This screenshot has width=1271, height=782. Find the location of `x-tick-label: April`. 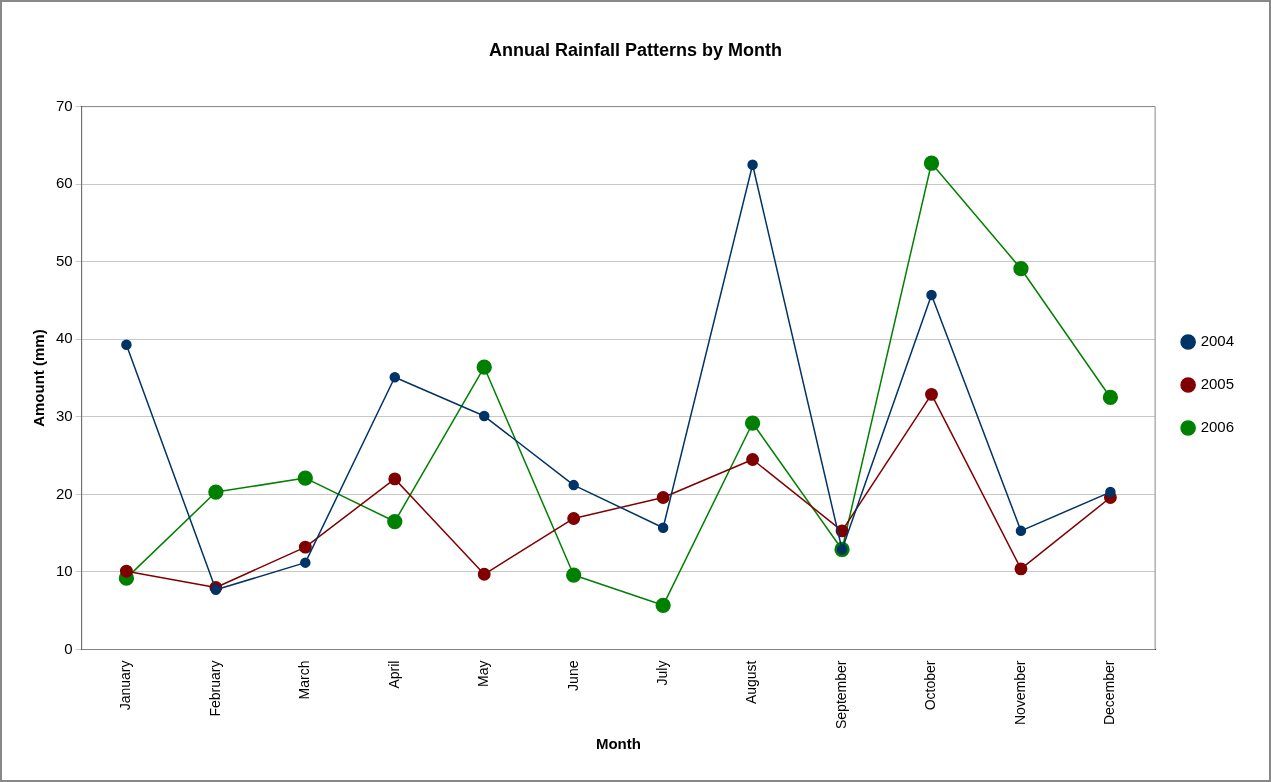

x-tick-label: April is located at coordinates (393, 674).